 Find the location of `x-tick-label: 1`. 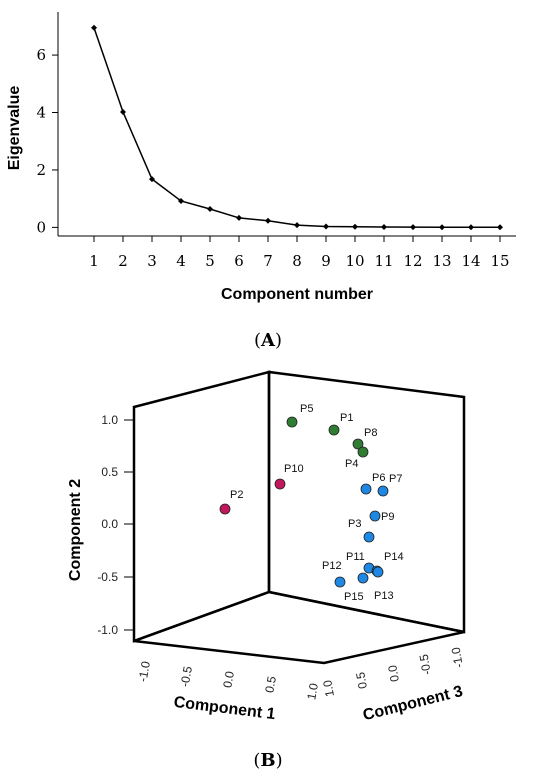

x-tick-label: 1 is located at coordinates (94, 261).